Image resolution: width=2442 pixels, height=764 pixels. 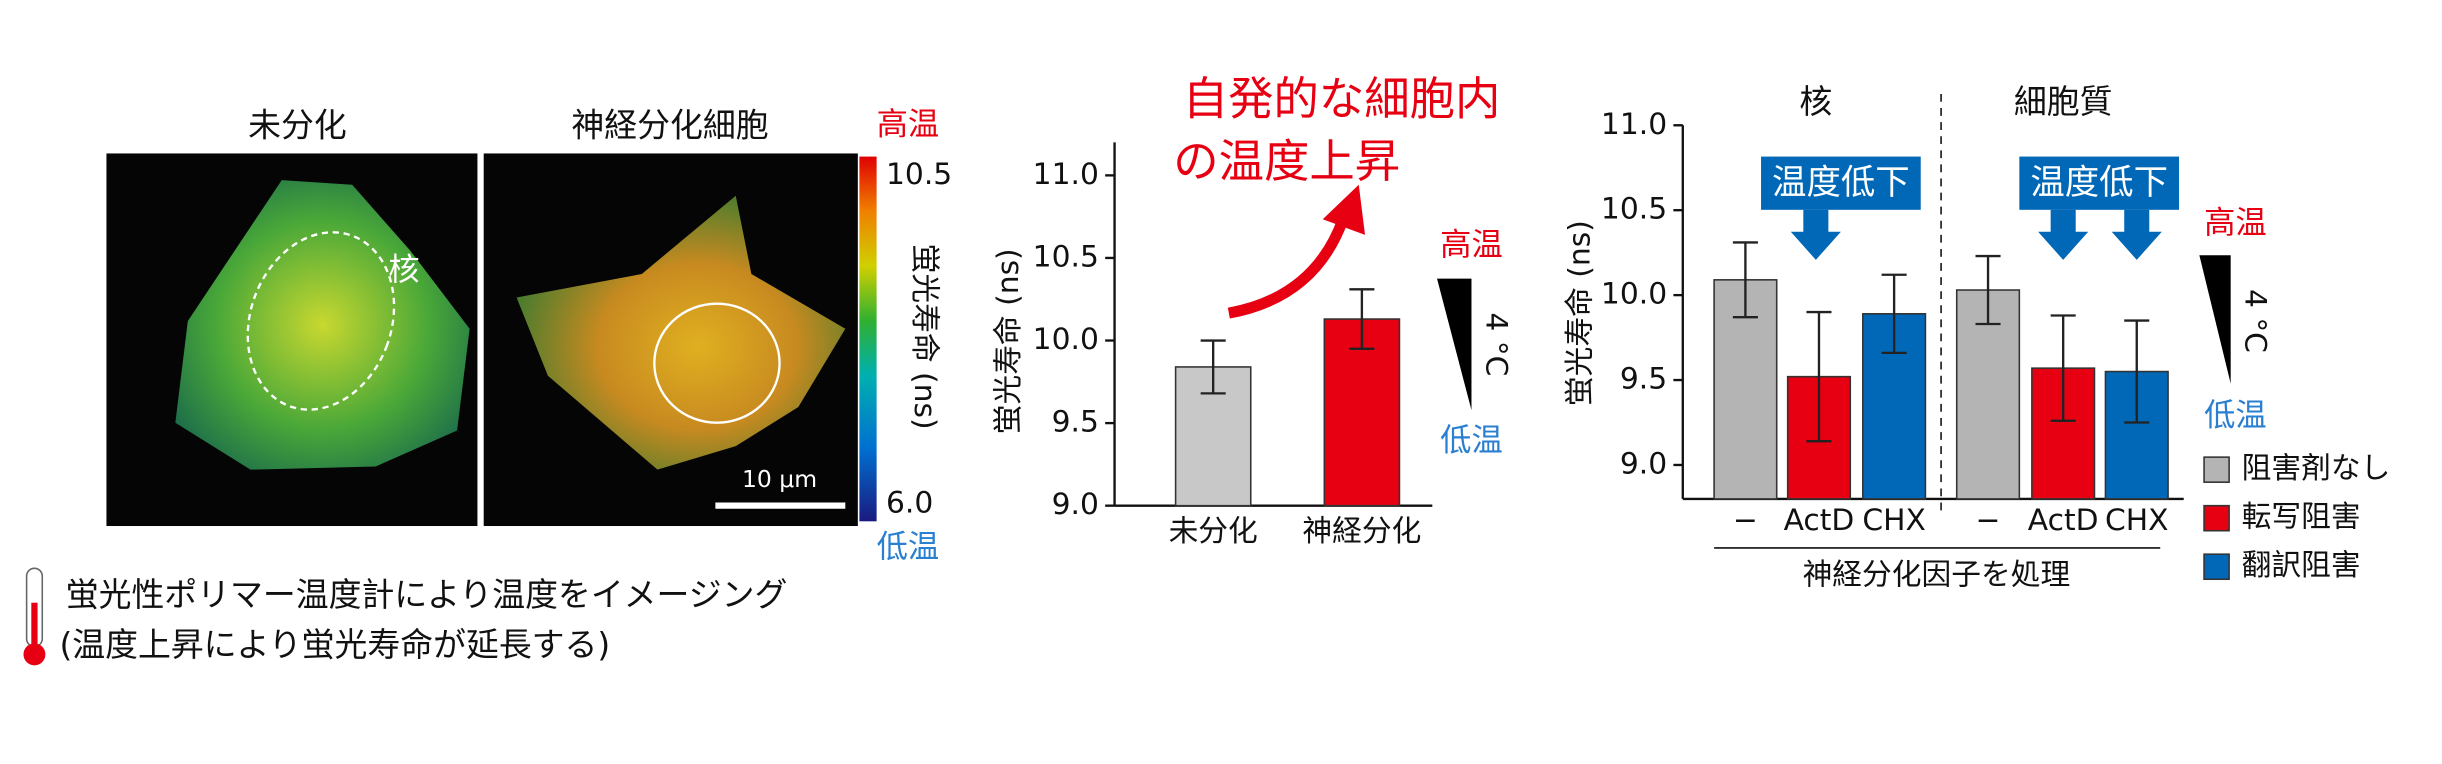 I want to click on x-axis-label: 神経分化因子を処理, so click(x=1937, y=575).